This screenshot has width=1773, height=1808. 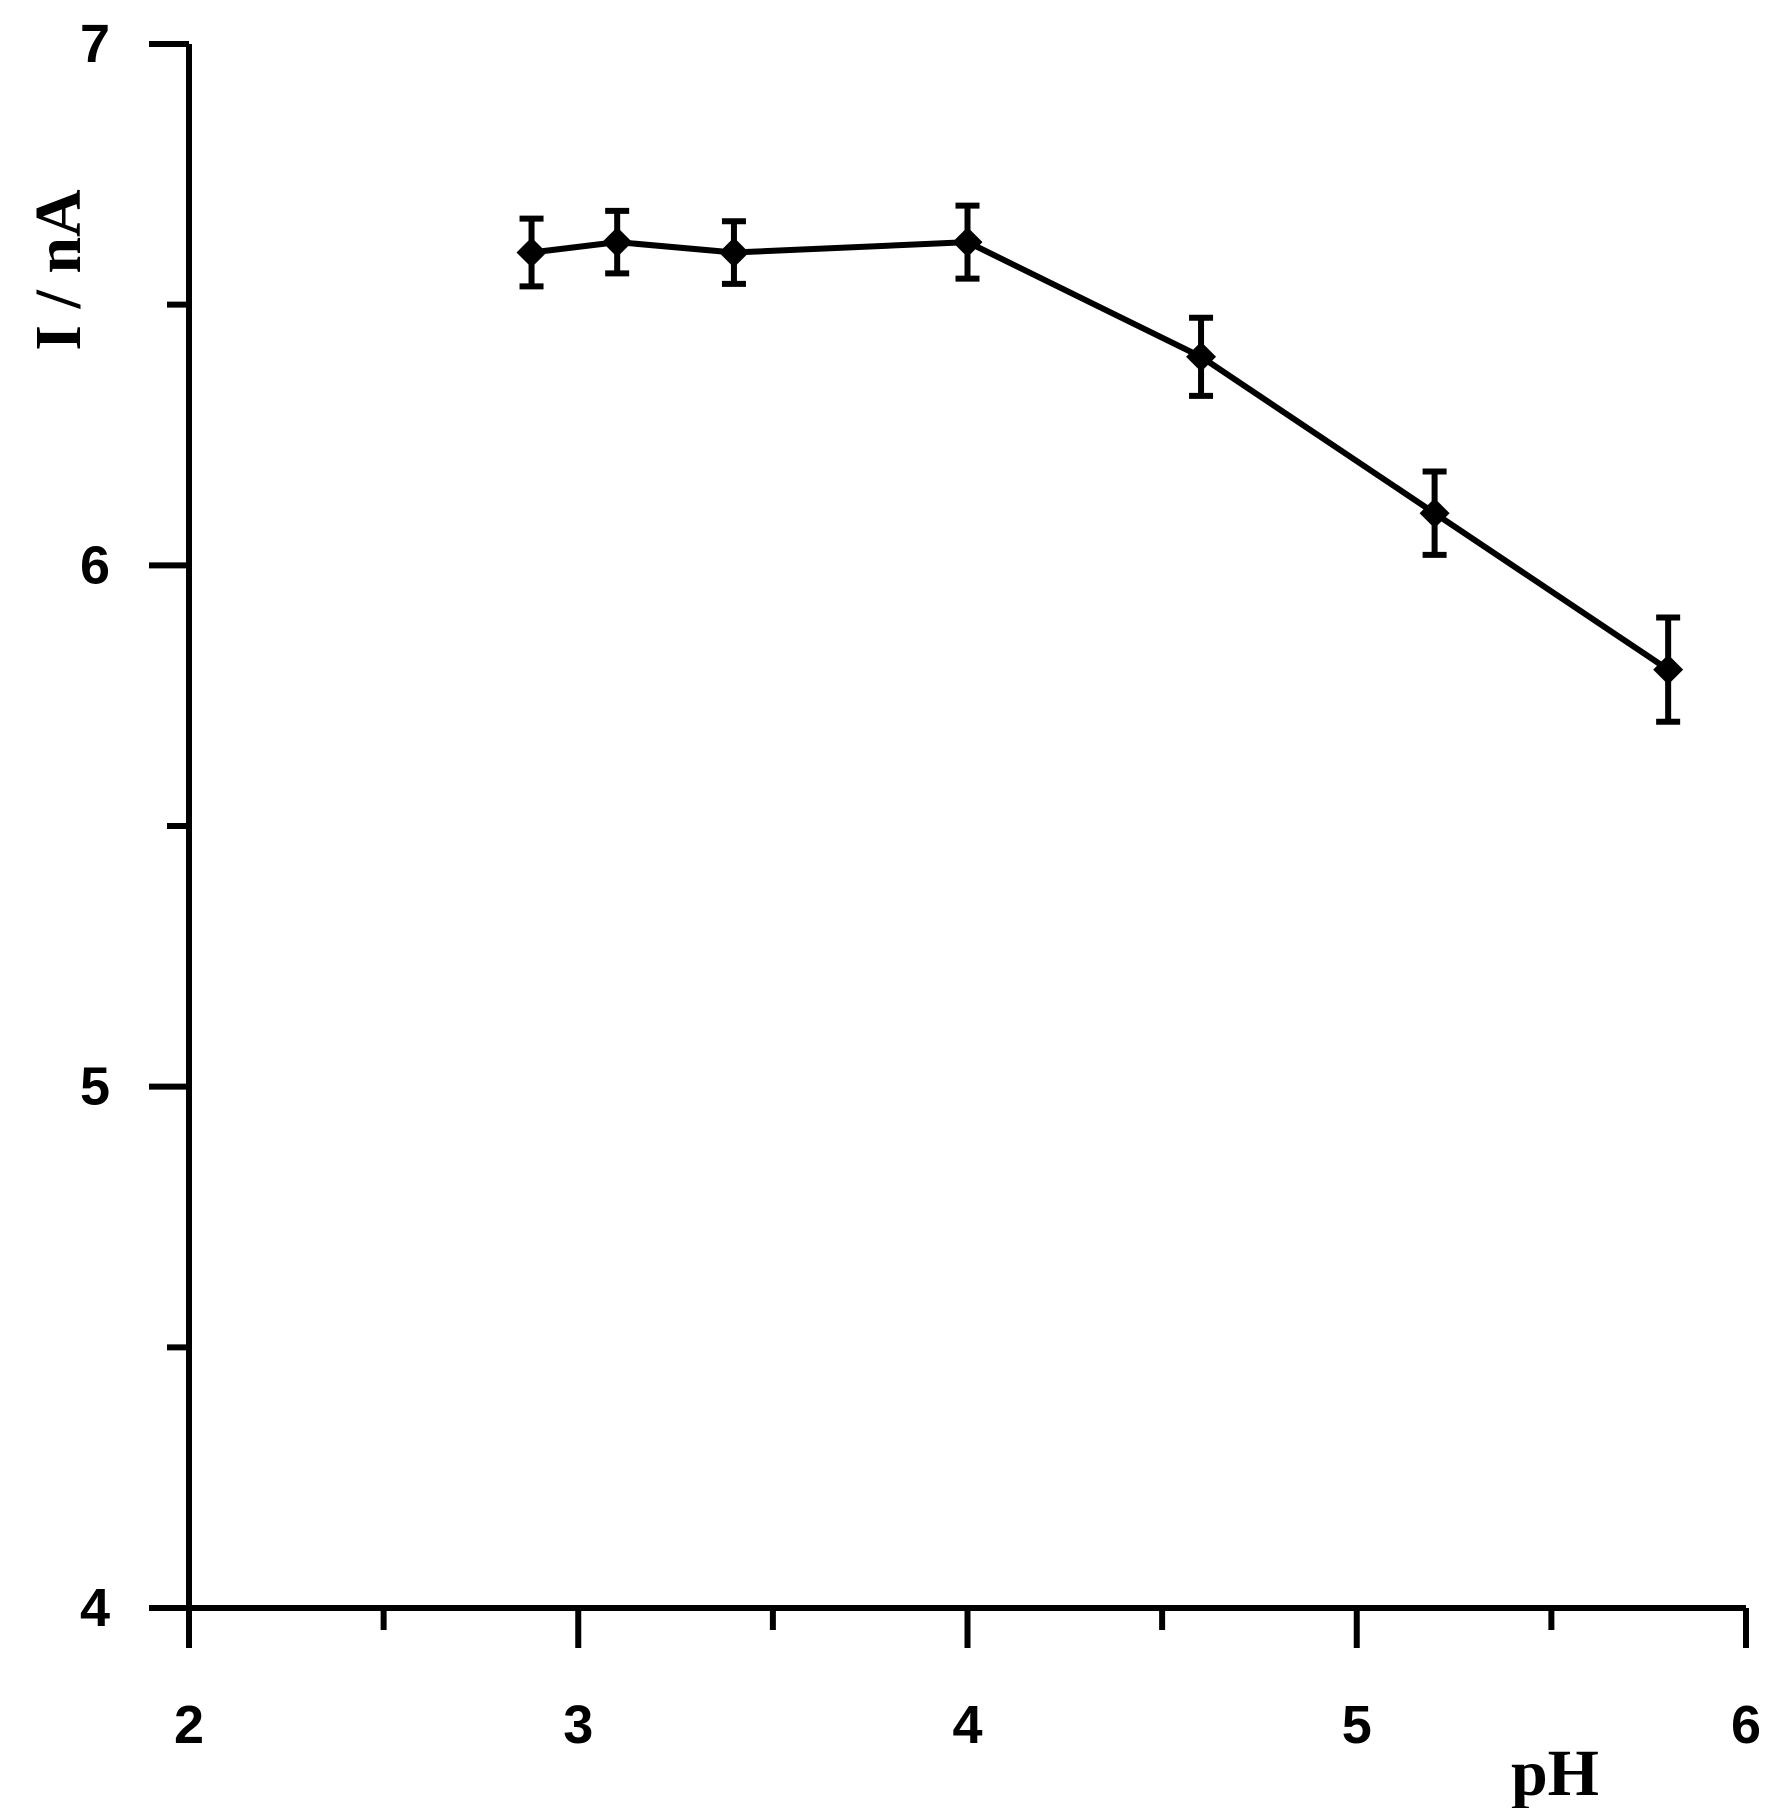 I want to click on y-tick-label: 5, so click(x=95, y=1087).